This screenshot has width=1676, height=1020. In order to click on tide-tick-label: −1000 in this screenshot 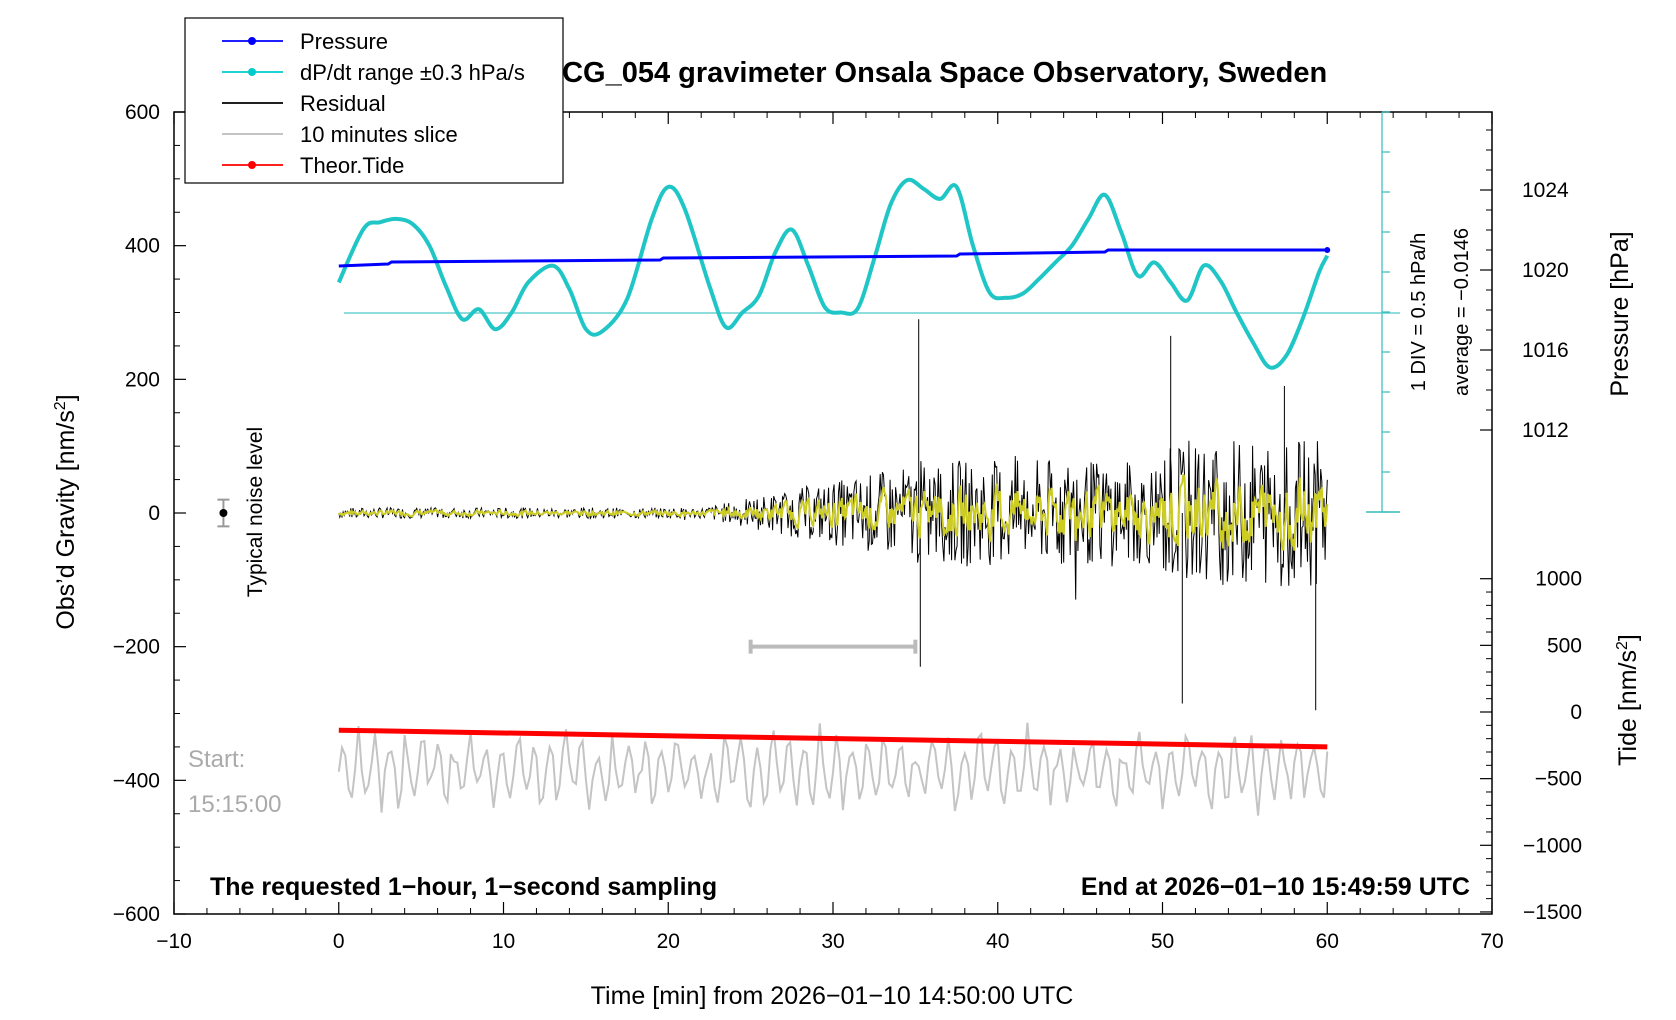, I will do `click(1552, 845)`.